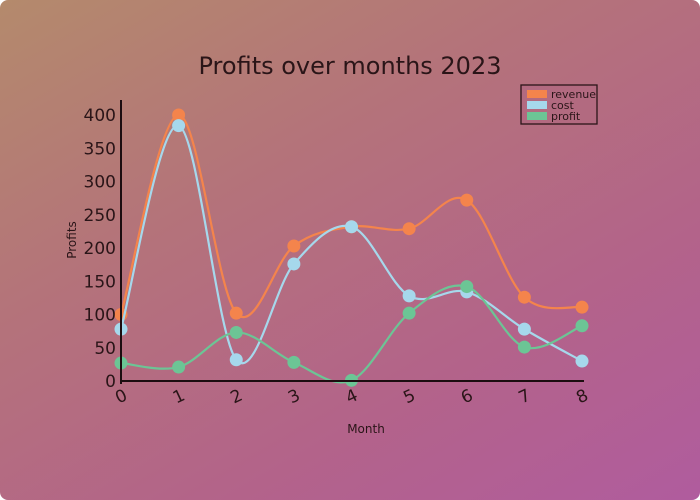 Image resolution: width=700 pixels, height=500 pixels. Describe the element at coordinates (409, 397) in the screenshot. I see `x-tick-label: 5` at that location.